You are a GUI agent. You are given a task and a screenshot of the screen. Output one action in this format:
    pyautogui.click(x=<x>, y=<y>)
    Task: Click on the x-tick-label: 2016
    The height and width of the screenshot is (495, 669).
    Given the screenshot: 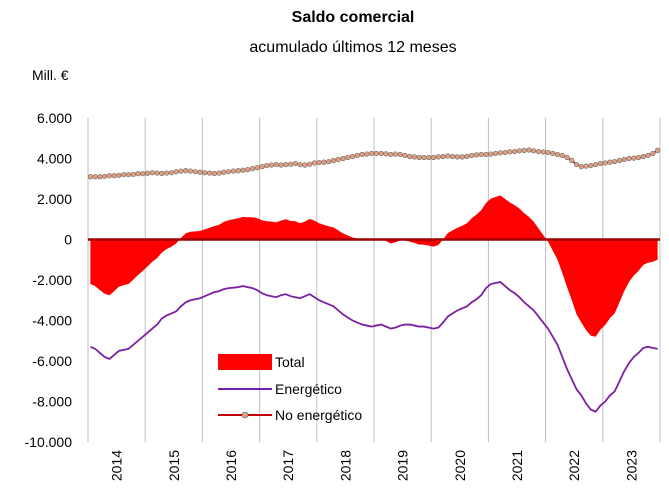 What is the action you would take?
    pyautogui.click(x=231, y=465)
    